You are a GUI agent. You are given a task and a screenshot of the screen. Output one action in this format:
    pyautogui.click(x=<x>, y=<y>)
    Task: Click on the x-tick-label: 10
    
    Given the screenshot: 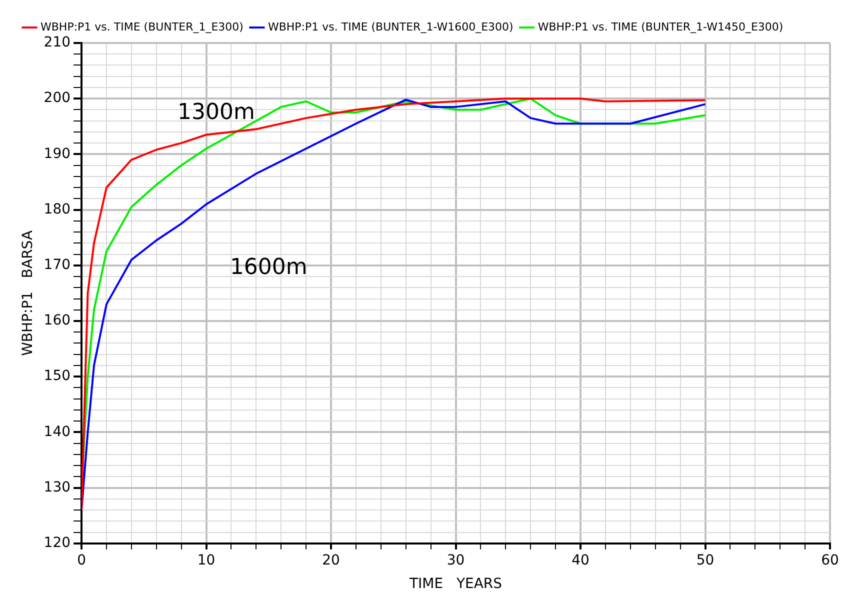 What is the action you would take?
    pyautogui.click(x=206, y=560)
    